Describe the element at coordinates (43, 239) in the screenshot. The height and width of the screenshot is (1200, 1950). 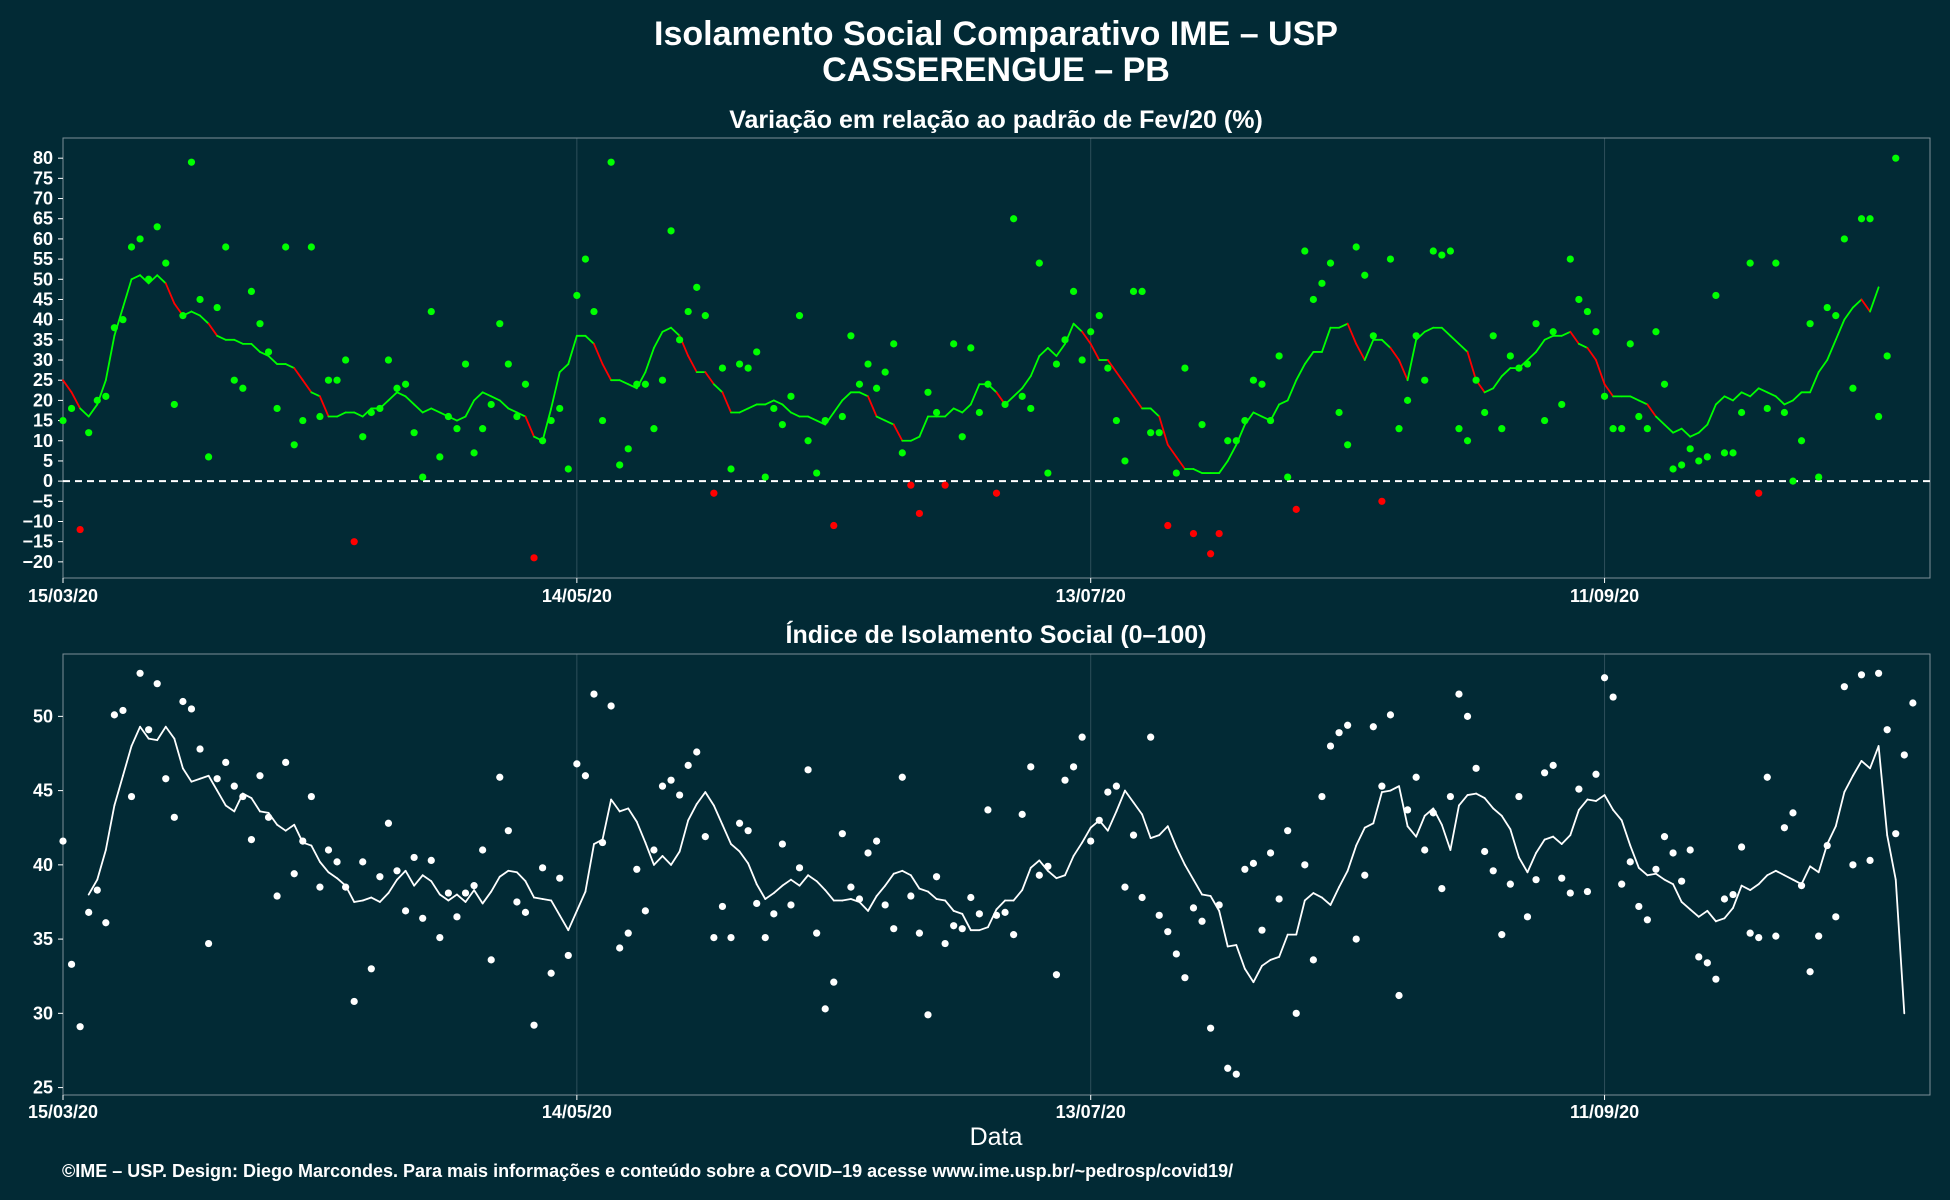
I see `y-tick-label: 60` at that location.